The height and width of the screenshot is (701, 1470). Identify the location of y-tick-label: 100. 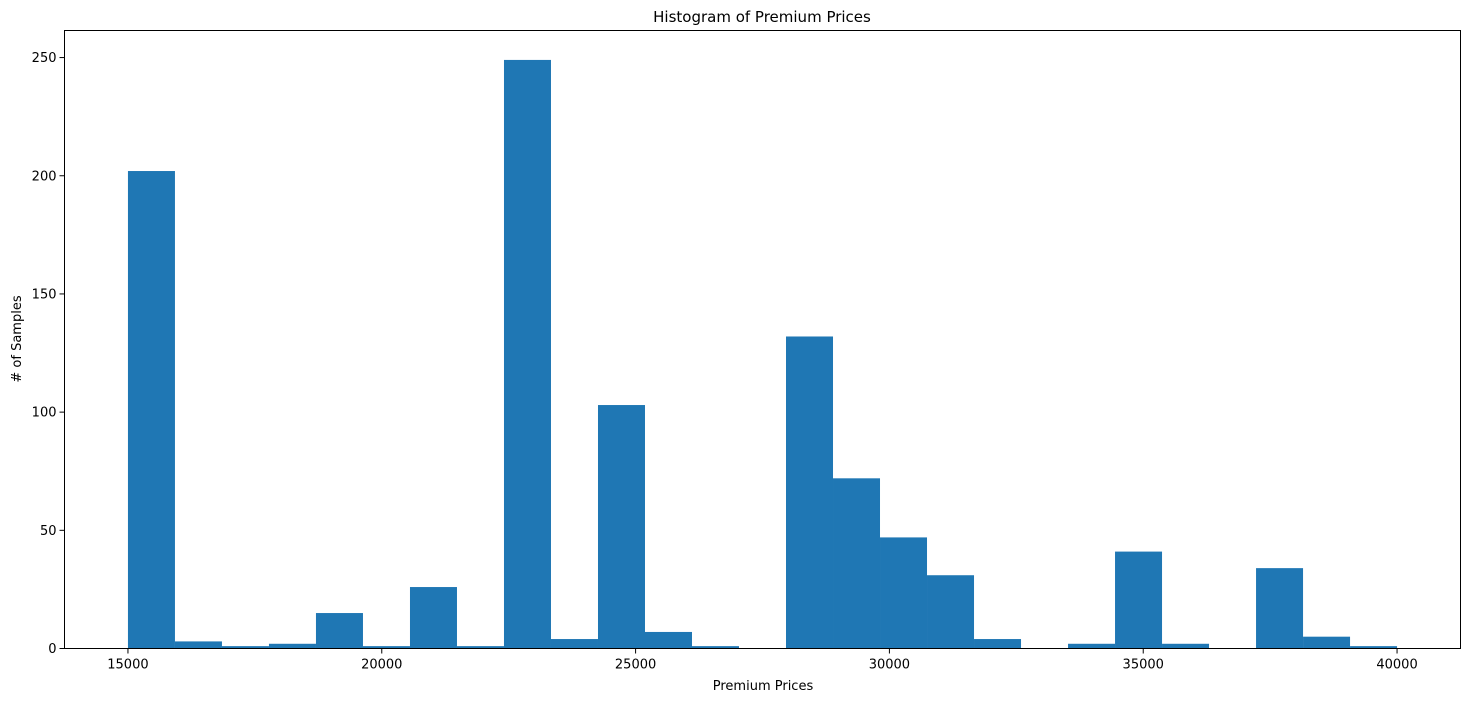
(44, 413).